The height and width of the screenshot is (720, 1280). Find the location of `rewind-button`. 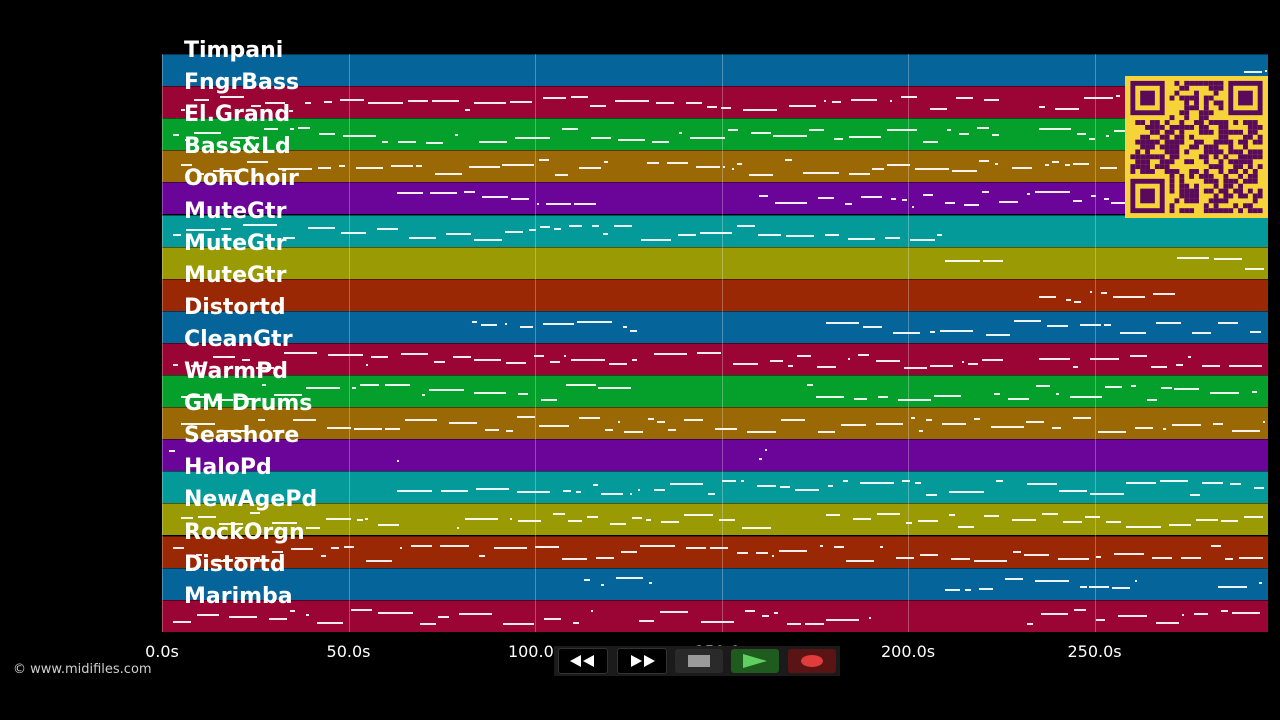

rewind-button is located at coordinates (583, 661).